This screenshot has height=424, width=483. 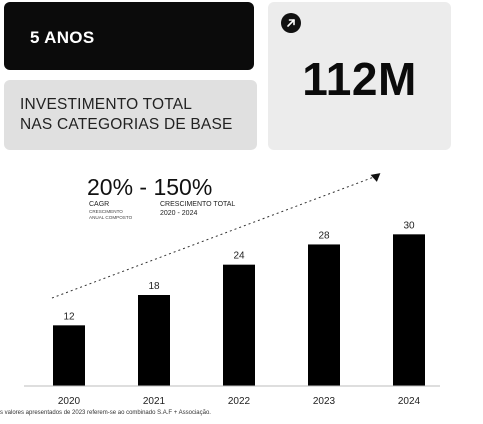 I want to click on cagr-description-line-2: ANUAL COMPOSTO, so click(x=111, y=217).